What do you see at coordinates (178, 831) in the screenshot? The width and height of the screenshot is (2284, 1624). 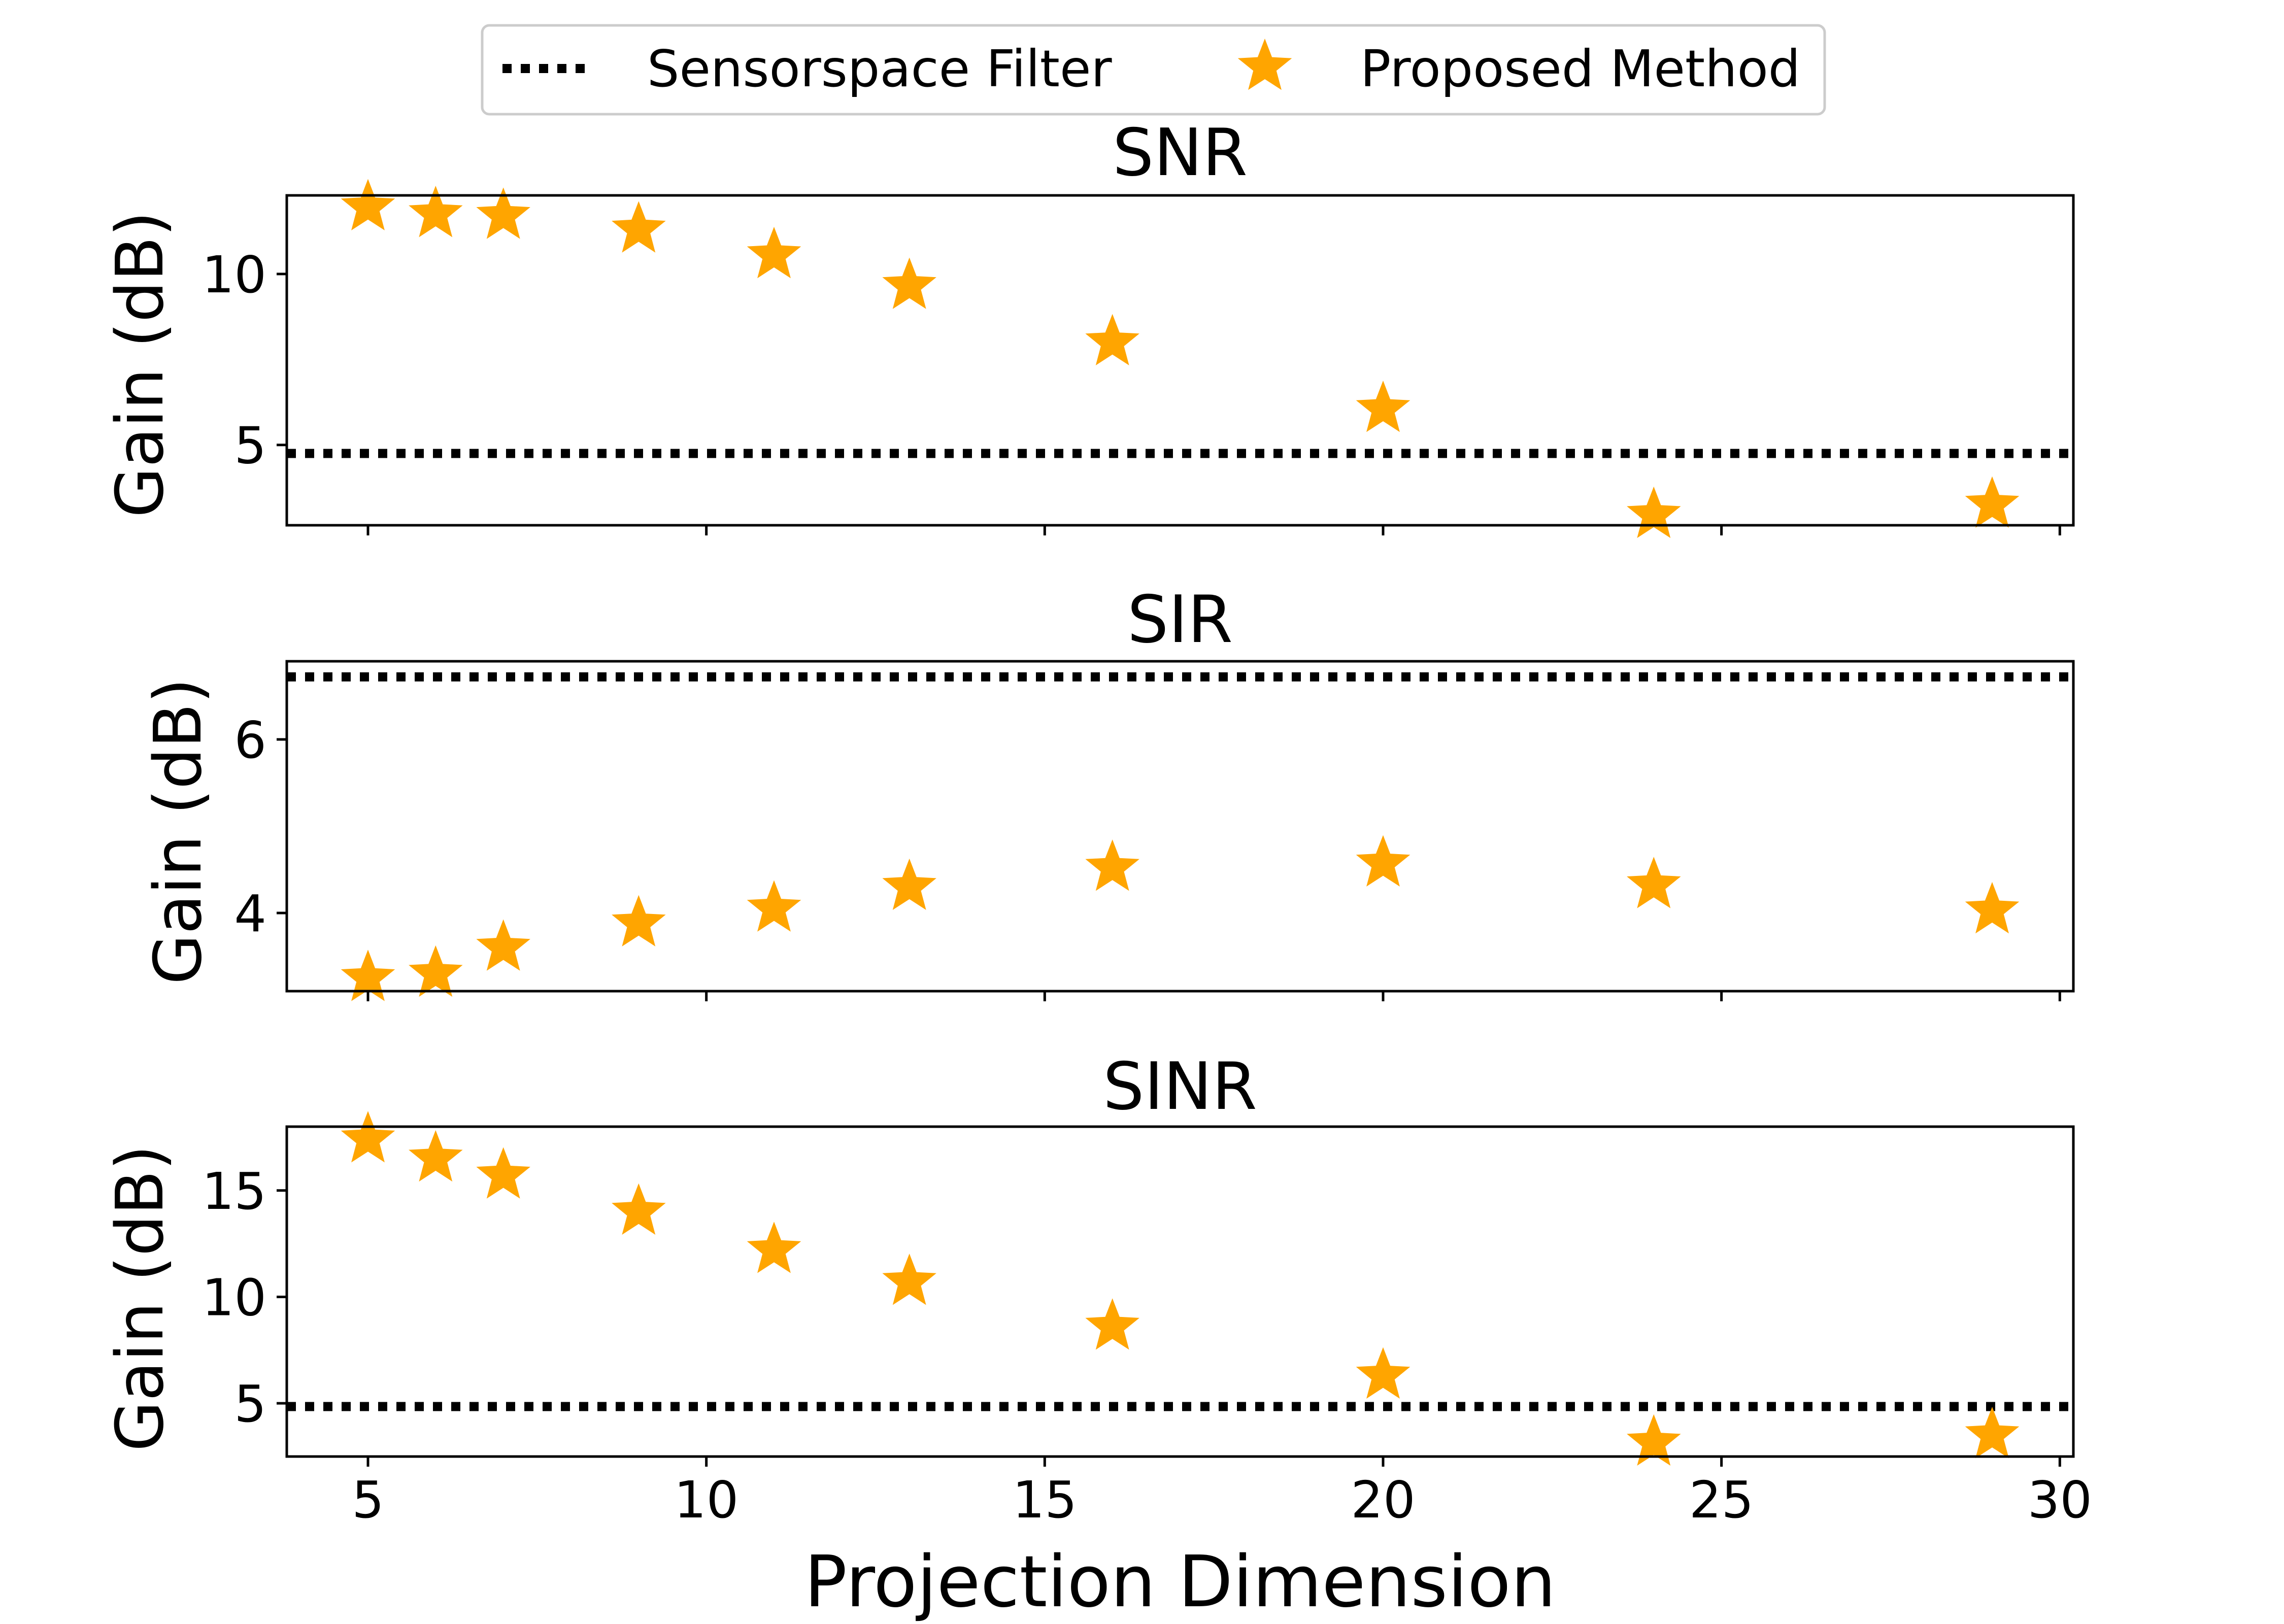 I see `ylabel-sir: Gain (dB)` at bounding box center [178, 831].